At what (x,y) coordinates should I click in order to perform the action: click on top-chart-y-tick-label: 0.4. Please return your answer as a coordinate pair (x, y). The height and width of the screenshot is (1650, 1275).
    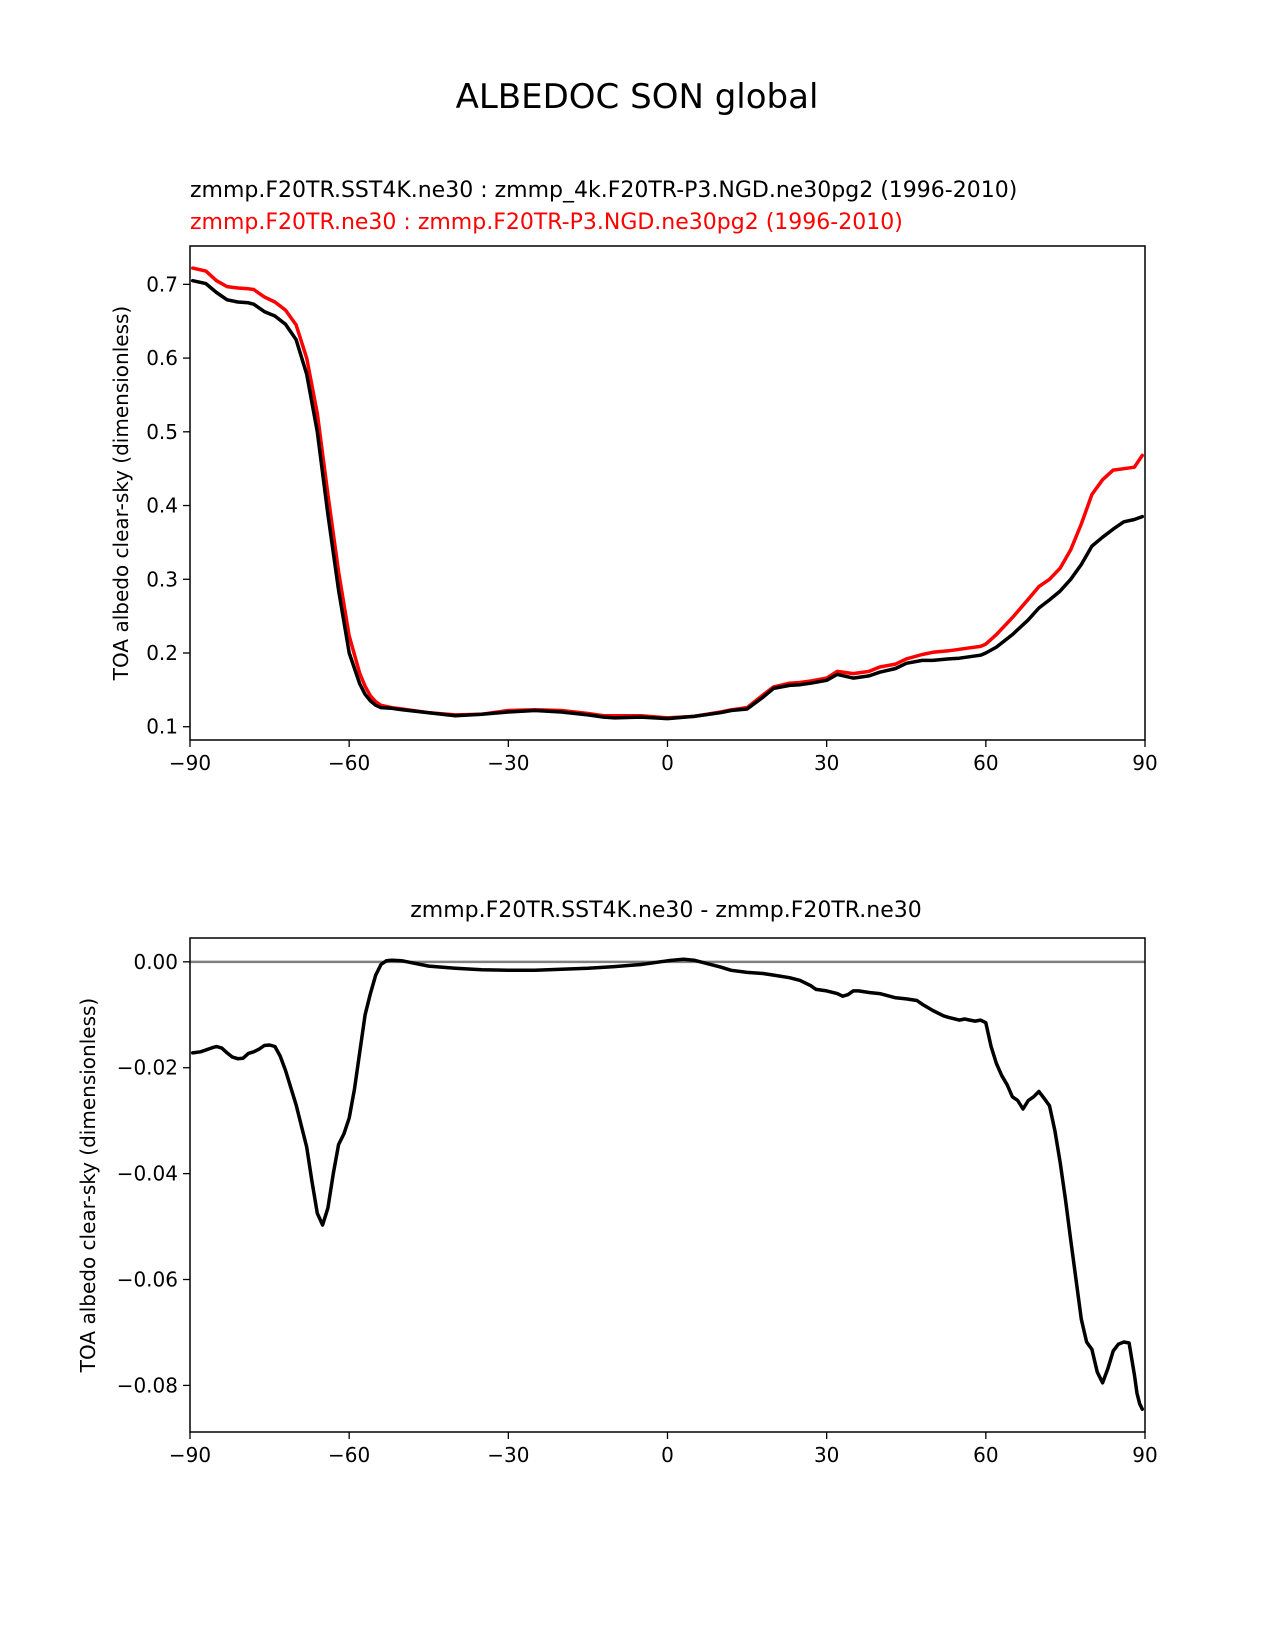
    Looking at the image, I should click on (162, 506).